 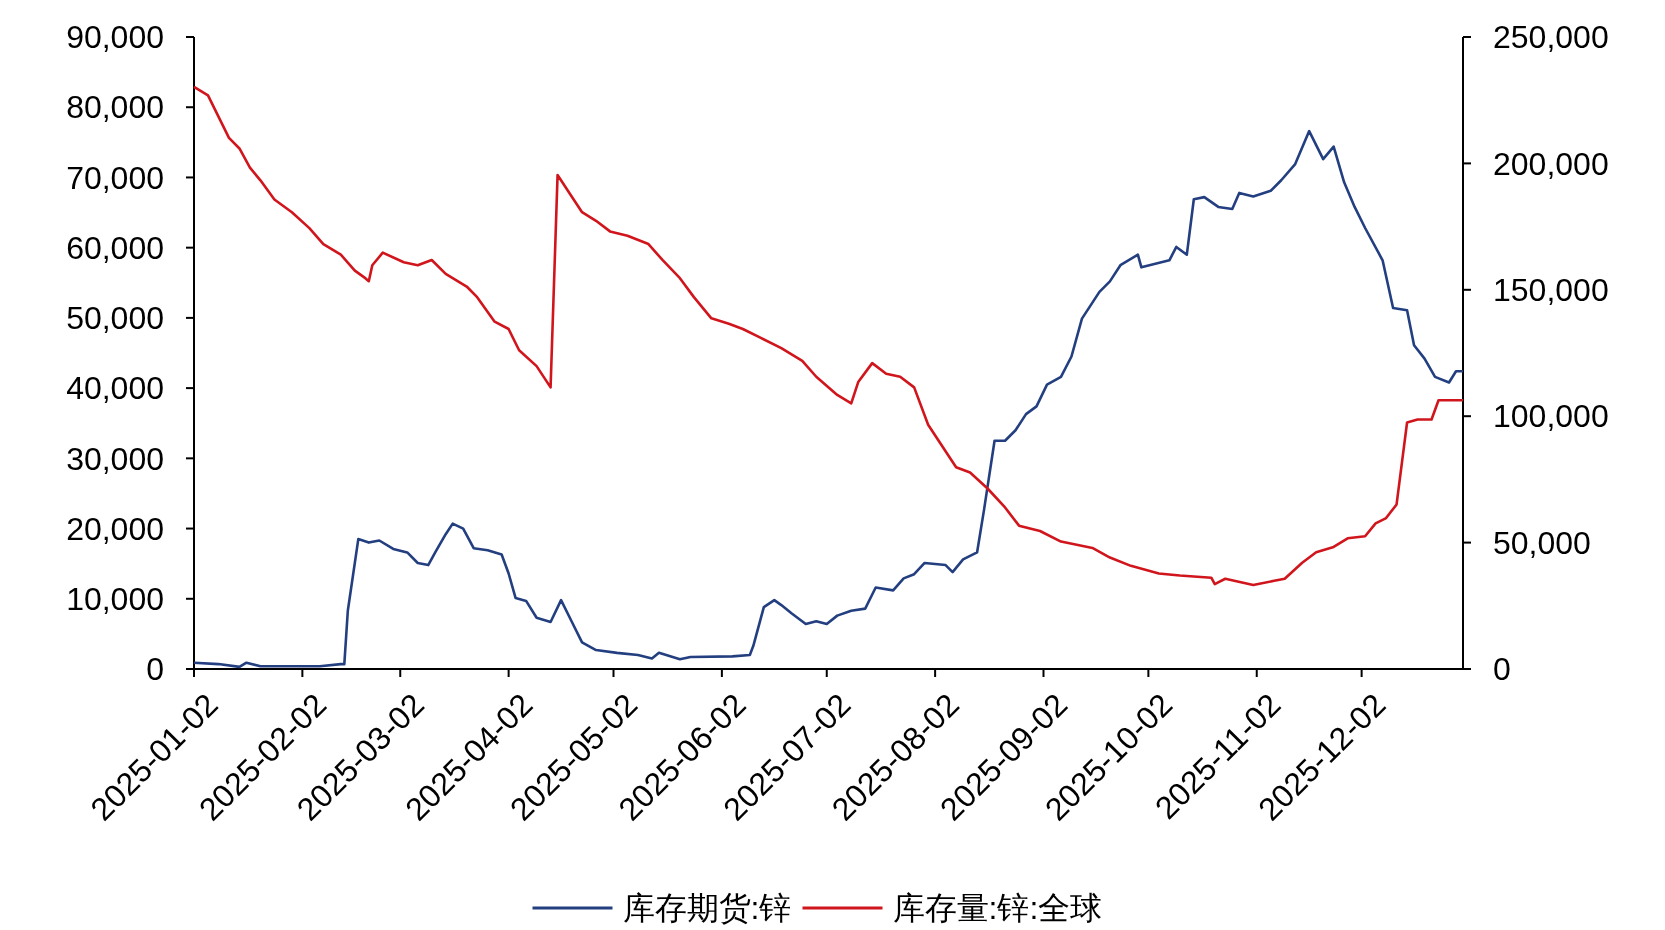 I want to click on y-tick-label: 50,000, so click(x=115, y=318).